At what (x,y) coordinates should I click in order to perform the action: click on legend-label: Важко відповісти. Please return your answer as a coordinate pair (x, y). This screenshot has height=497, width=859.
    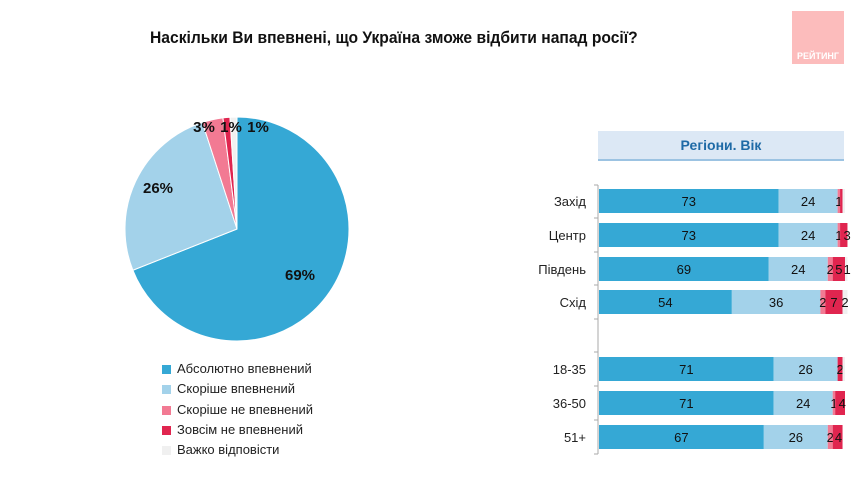
    Looking at the image, I should click on (228, 450).